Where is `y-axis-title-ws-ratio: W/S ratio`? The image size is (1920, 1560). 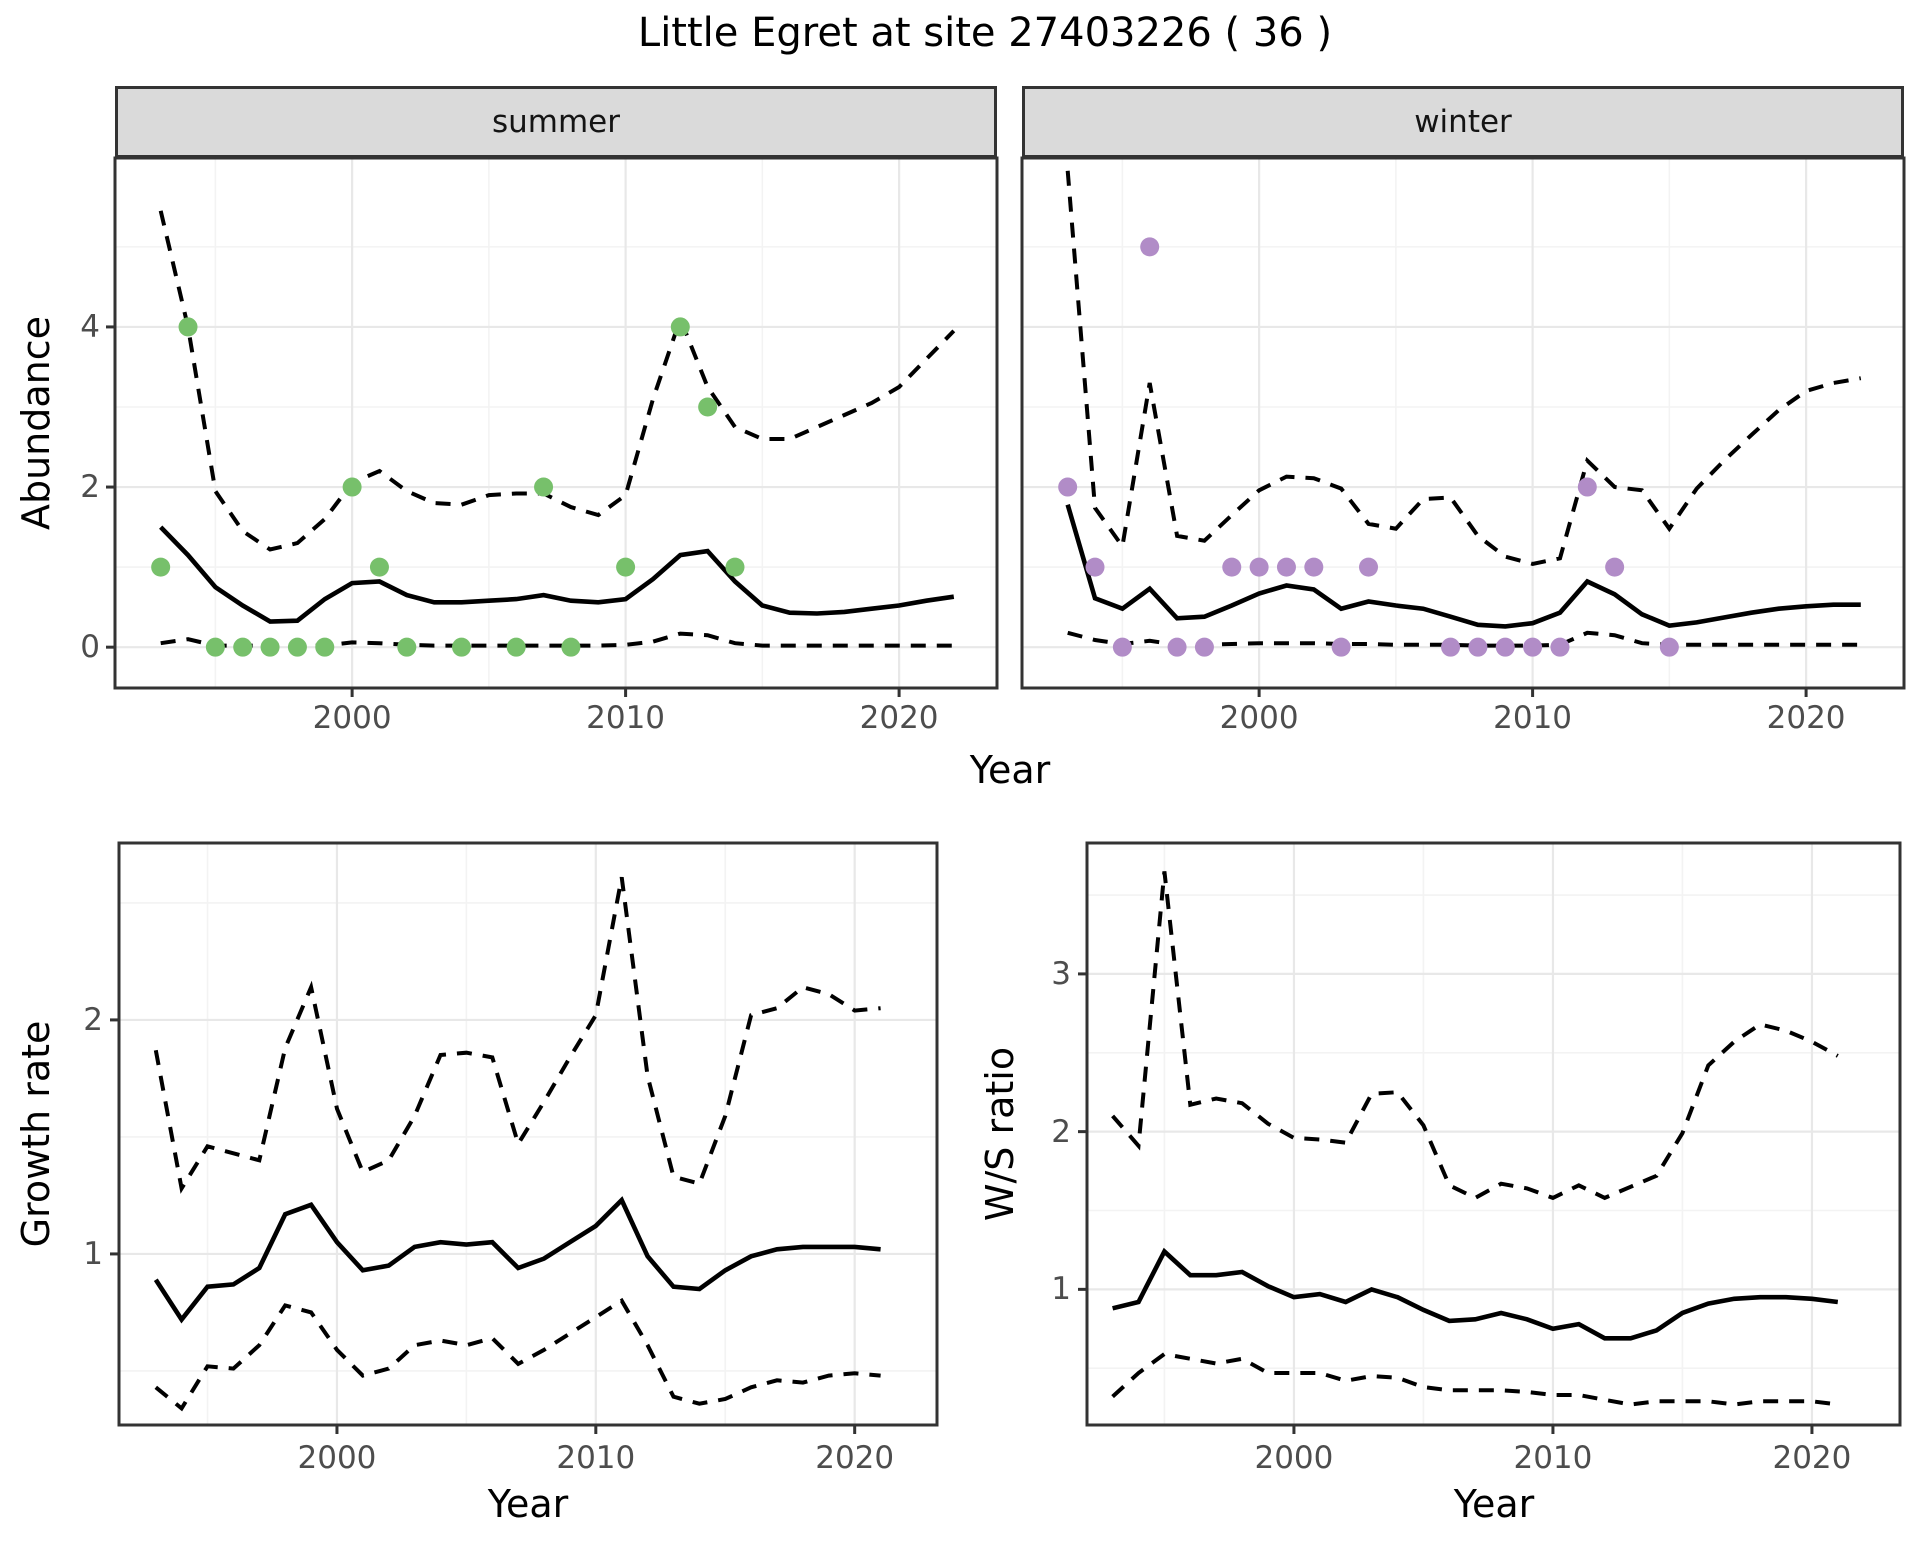 y-axis-title-ws-ratio: W/S ratio is located at coordinates (1000, 1134).